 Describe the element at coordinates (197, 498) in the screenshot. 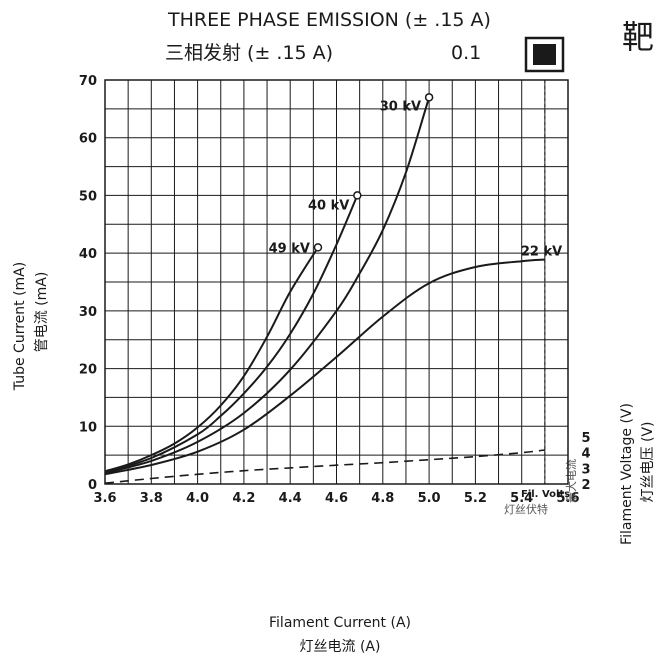

I see `x-tick-label: 4.0` at that location.